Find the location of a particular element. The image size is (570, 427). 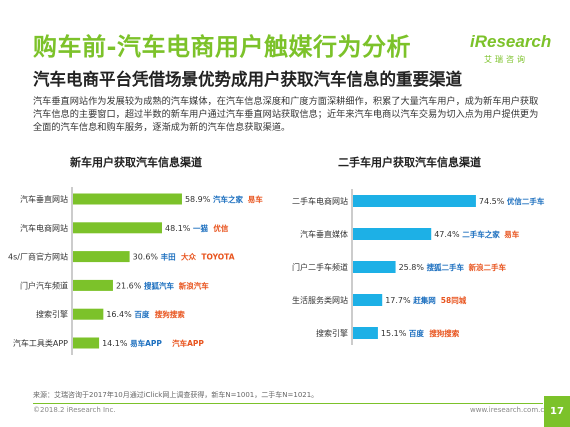

brand-logo: 一猫 is located at coordinates (200, 228).